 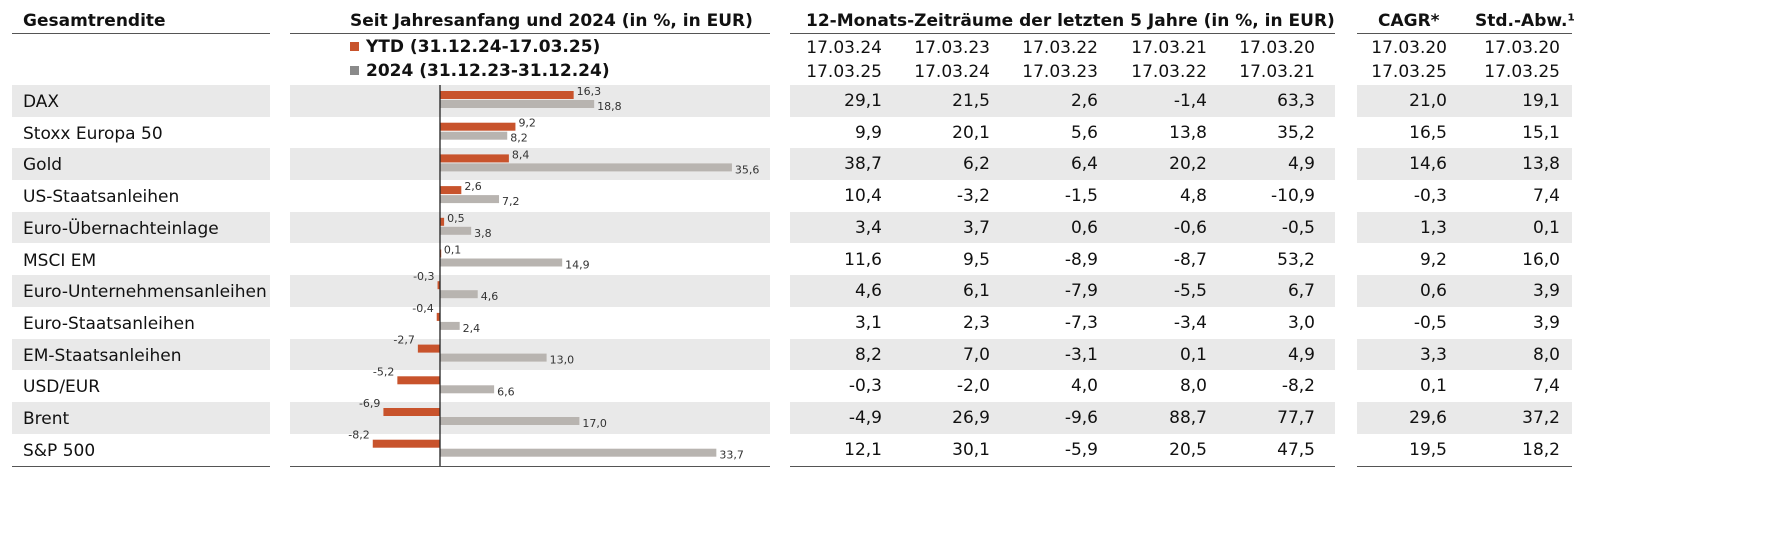 What do you see at coordinates (1188, 449) in the screenshot?
I see `period-value: 20,5` at bounding box center [1188, 449].